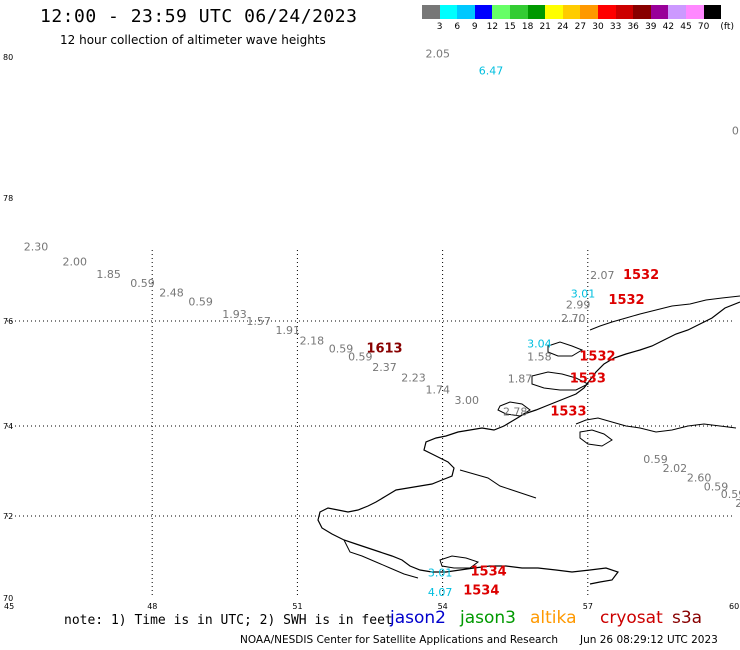 This screenshot has height=650, width=740. I want to click on wave-height-value: 2.37, so click(384, 367).